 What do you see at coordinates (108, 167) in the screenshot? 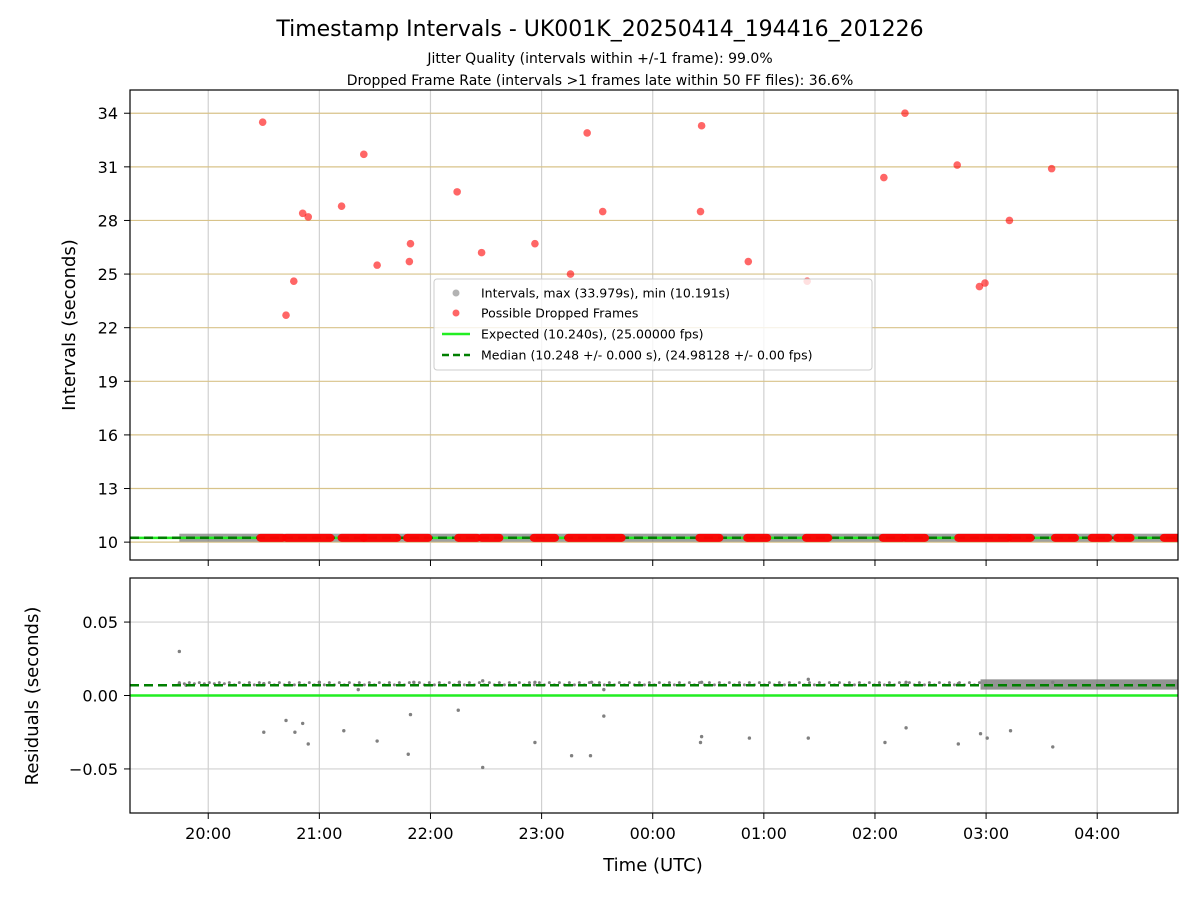
I see `y-tick-label: 31` at bounding box center [108, 167].